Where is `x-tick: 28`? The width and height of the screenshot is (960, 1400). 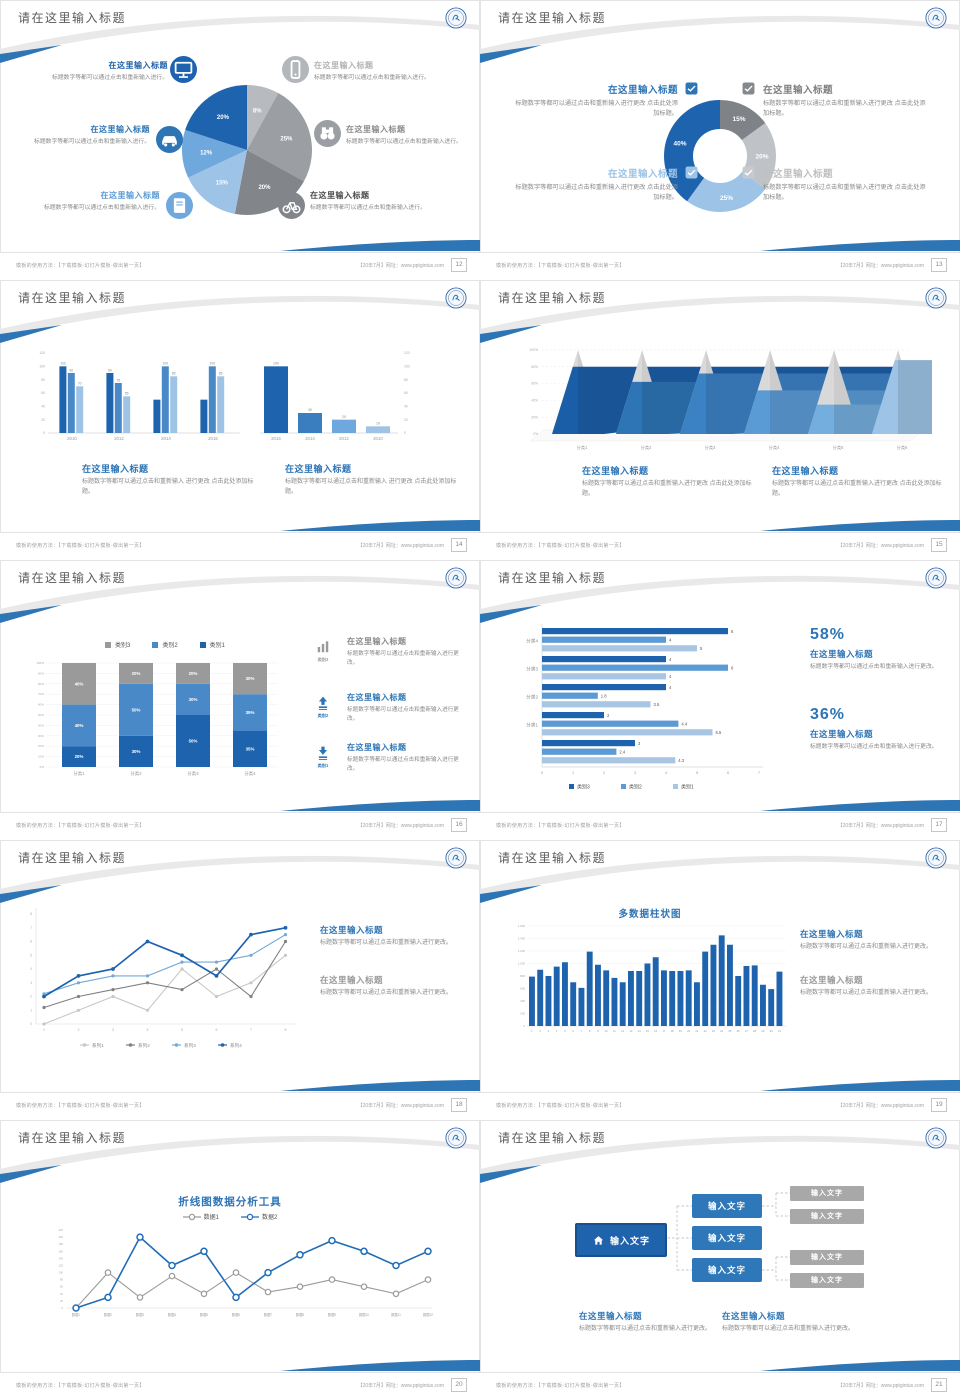 x-tick: 28 is located at coordinates (754, 1031).